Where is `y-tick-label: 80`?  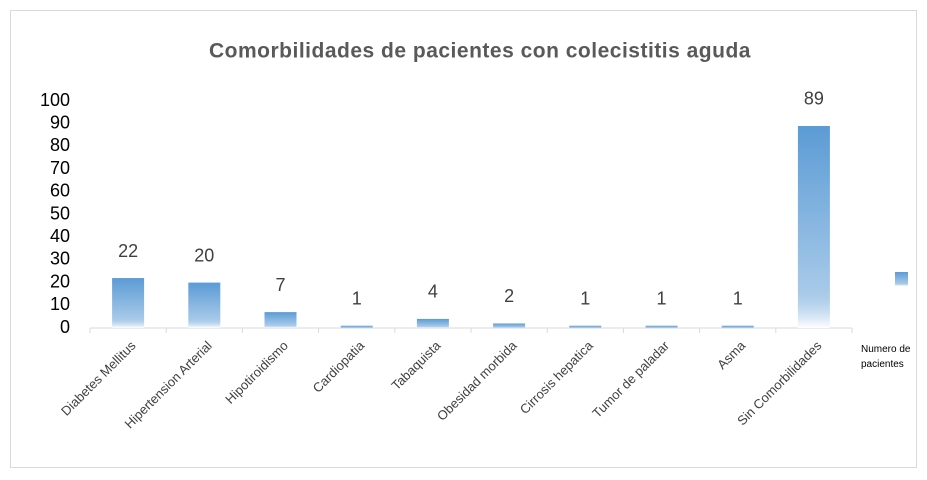
y-tick-label: 80 is located at coordinates (60, 145).